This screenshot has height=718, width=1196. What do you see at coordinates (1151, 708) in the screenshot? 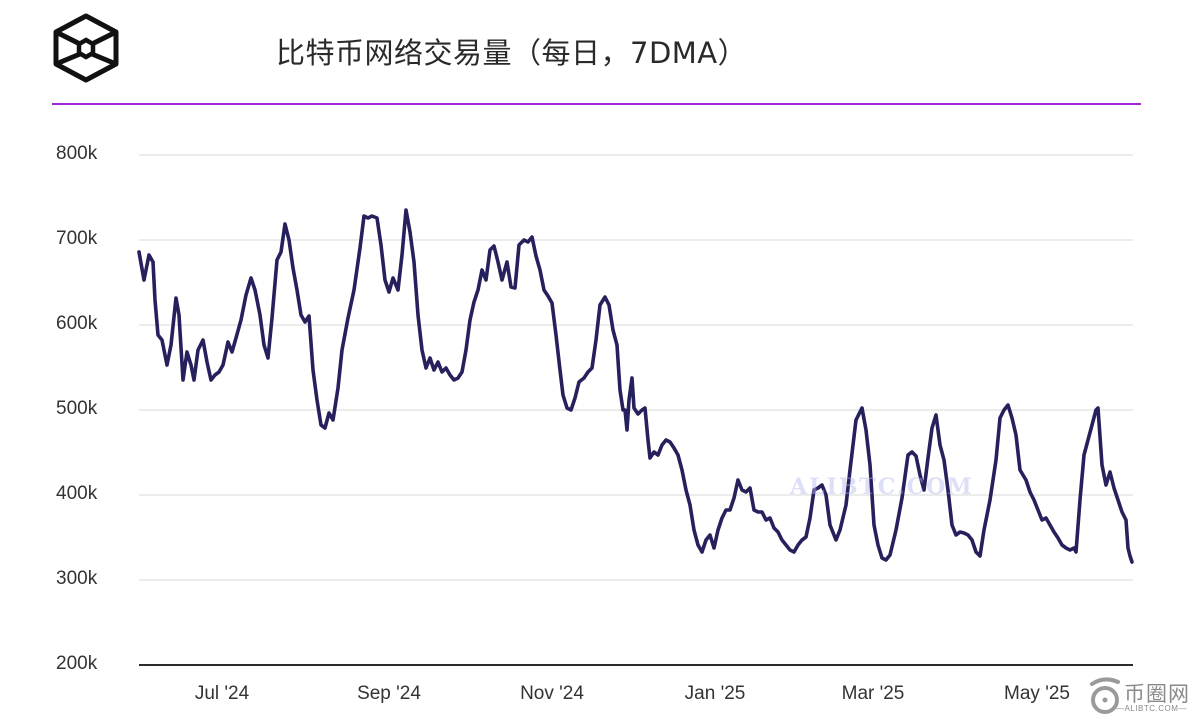
I see `brand-url: —ALIBTC.COM—` at bounding box center [1151, 708].